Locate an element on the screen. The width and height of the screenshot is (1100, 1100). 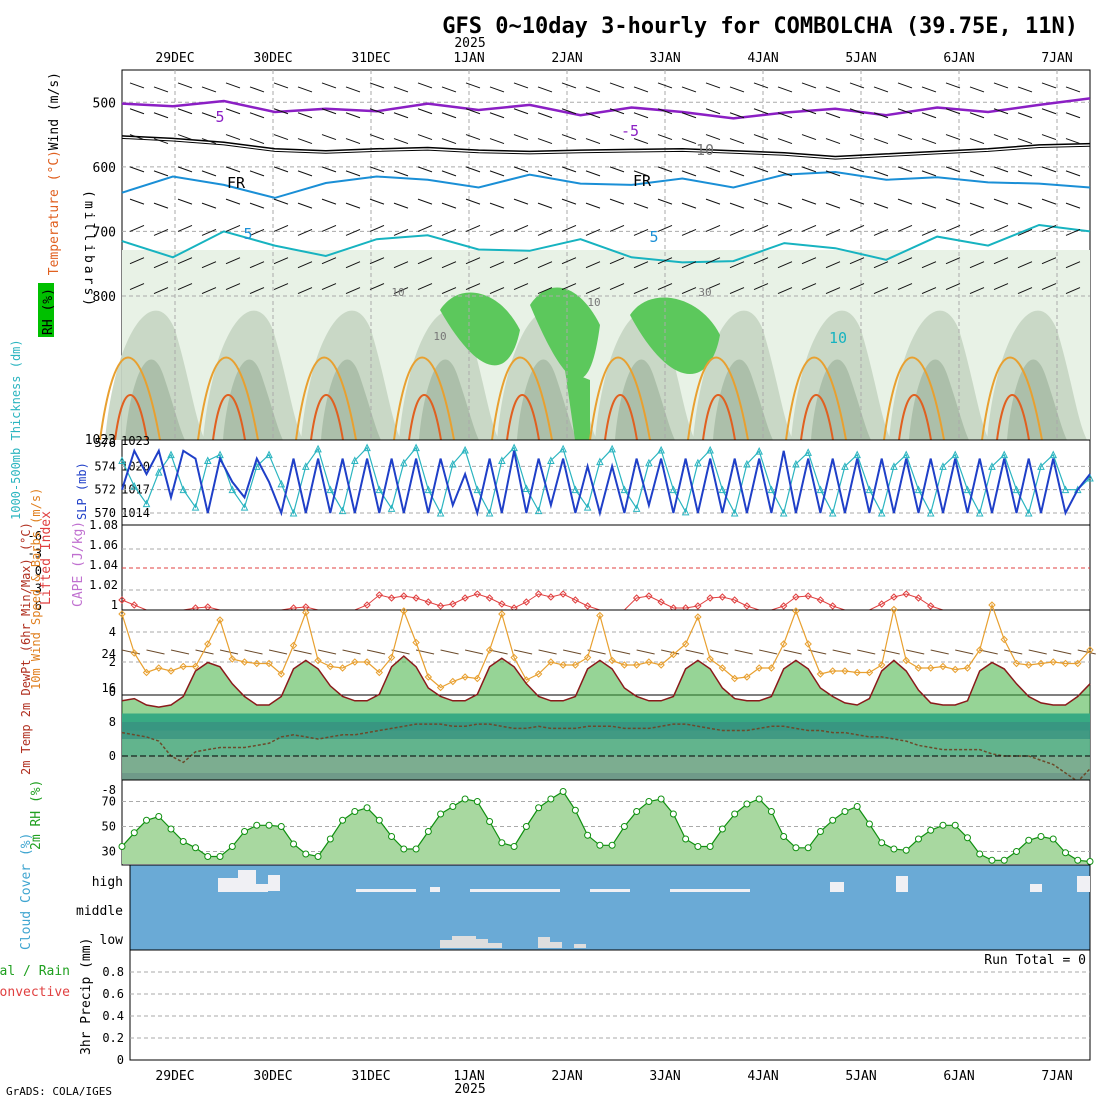
date-tick-label-top: 3JAN is located at coordinates (664, 58).